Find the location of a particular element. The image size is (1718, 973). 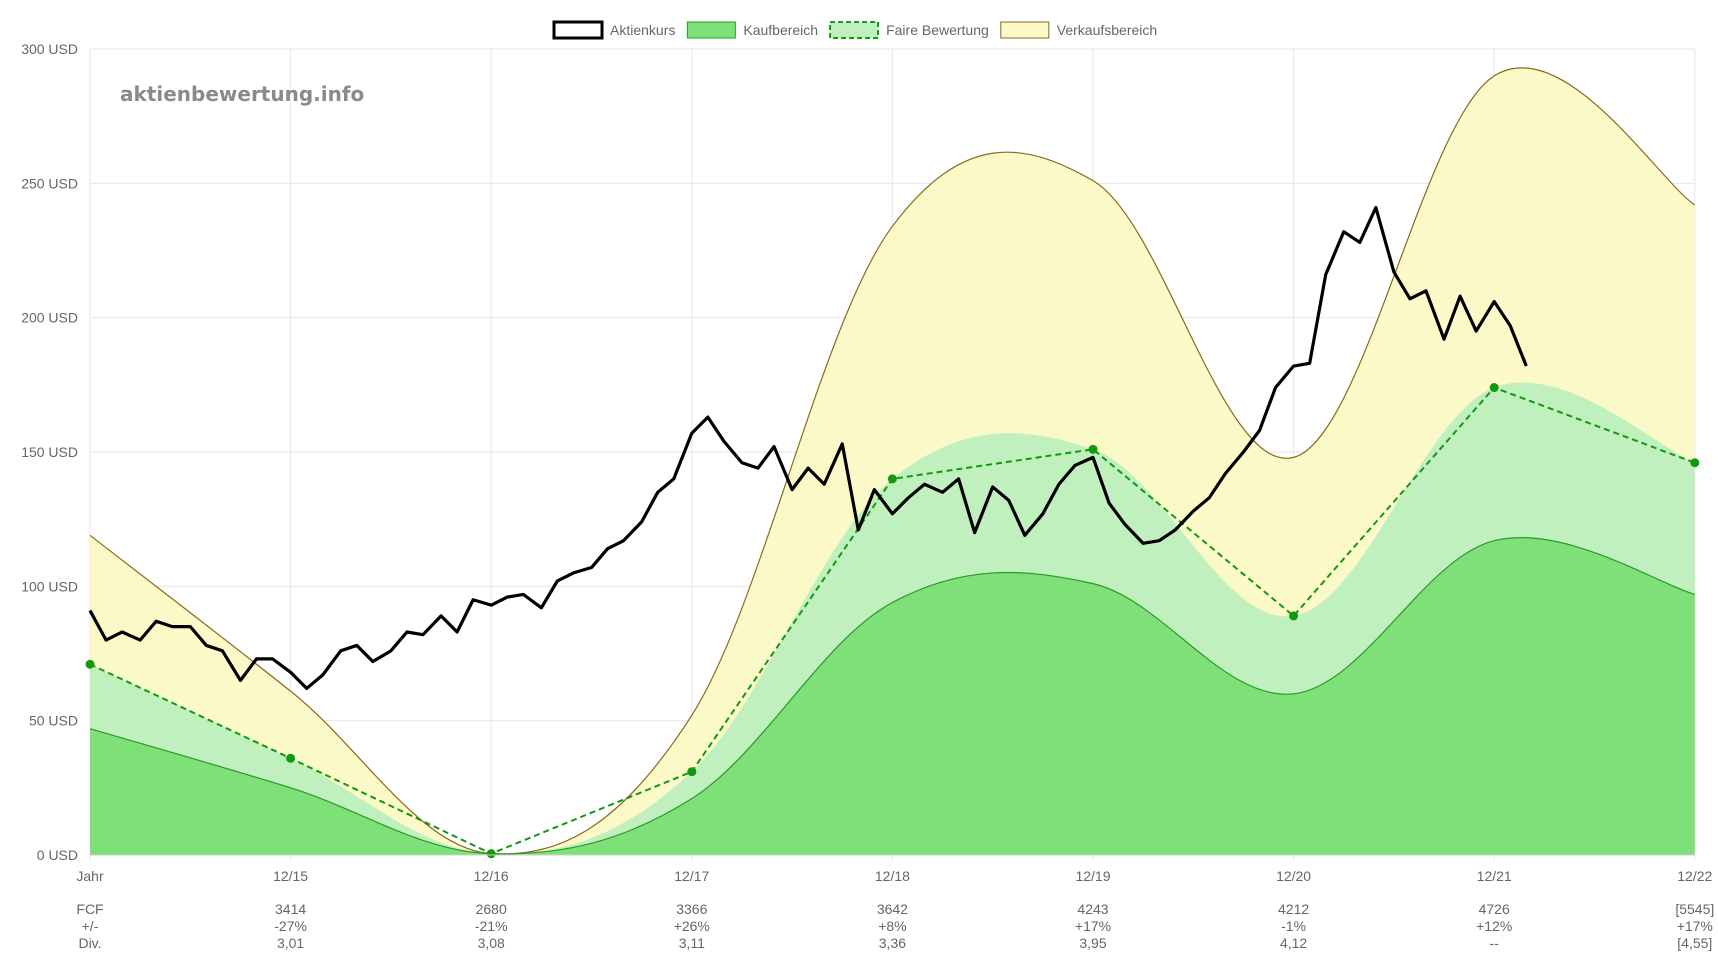

legend-swatch-sell is located at coordinates (1025, 30).